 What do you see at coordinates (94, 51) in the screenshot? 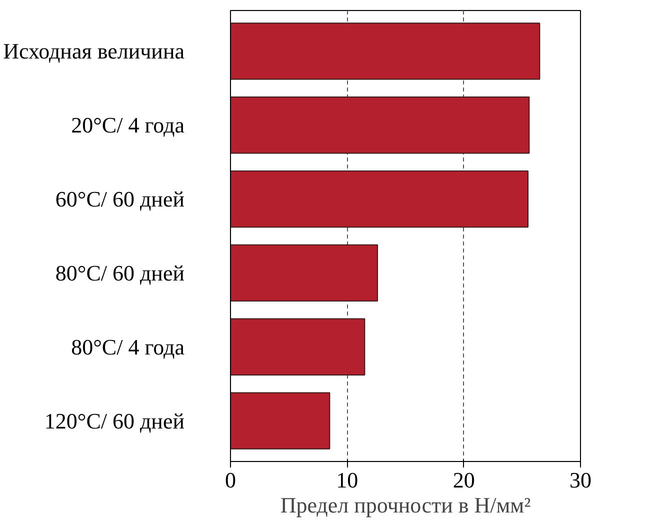
I see `y-tick-label: Исходная величина` at bounding box center [94, 51].